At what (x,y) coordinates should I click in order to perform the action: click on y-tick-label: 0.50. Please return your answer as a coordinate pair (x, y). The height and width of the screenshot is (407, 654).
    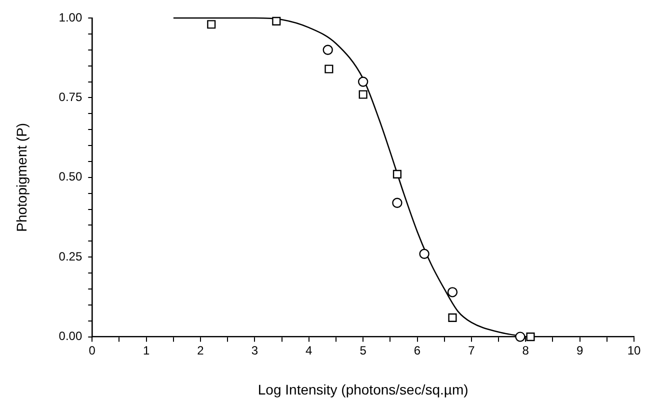
    Looking at the image, I should click on (70, 177).